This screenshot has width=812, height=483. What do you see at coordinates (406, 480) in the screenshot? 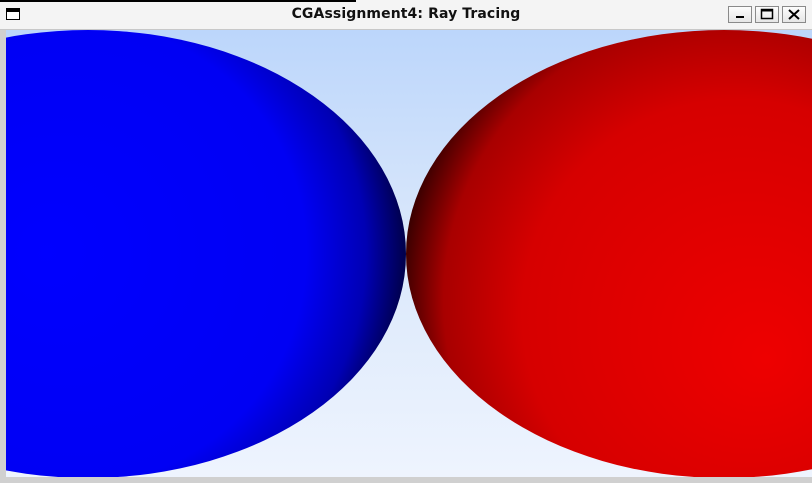
I see `window-bottom-border` at bounding box center [406, 480].